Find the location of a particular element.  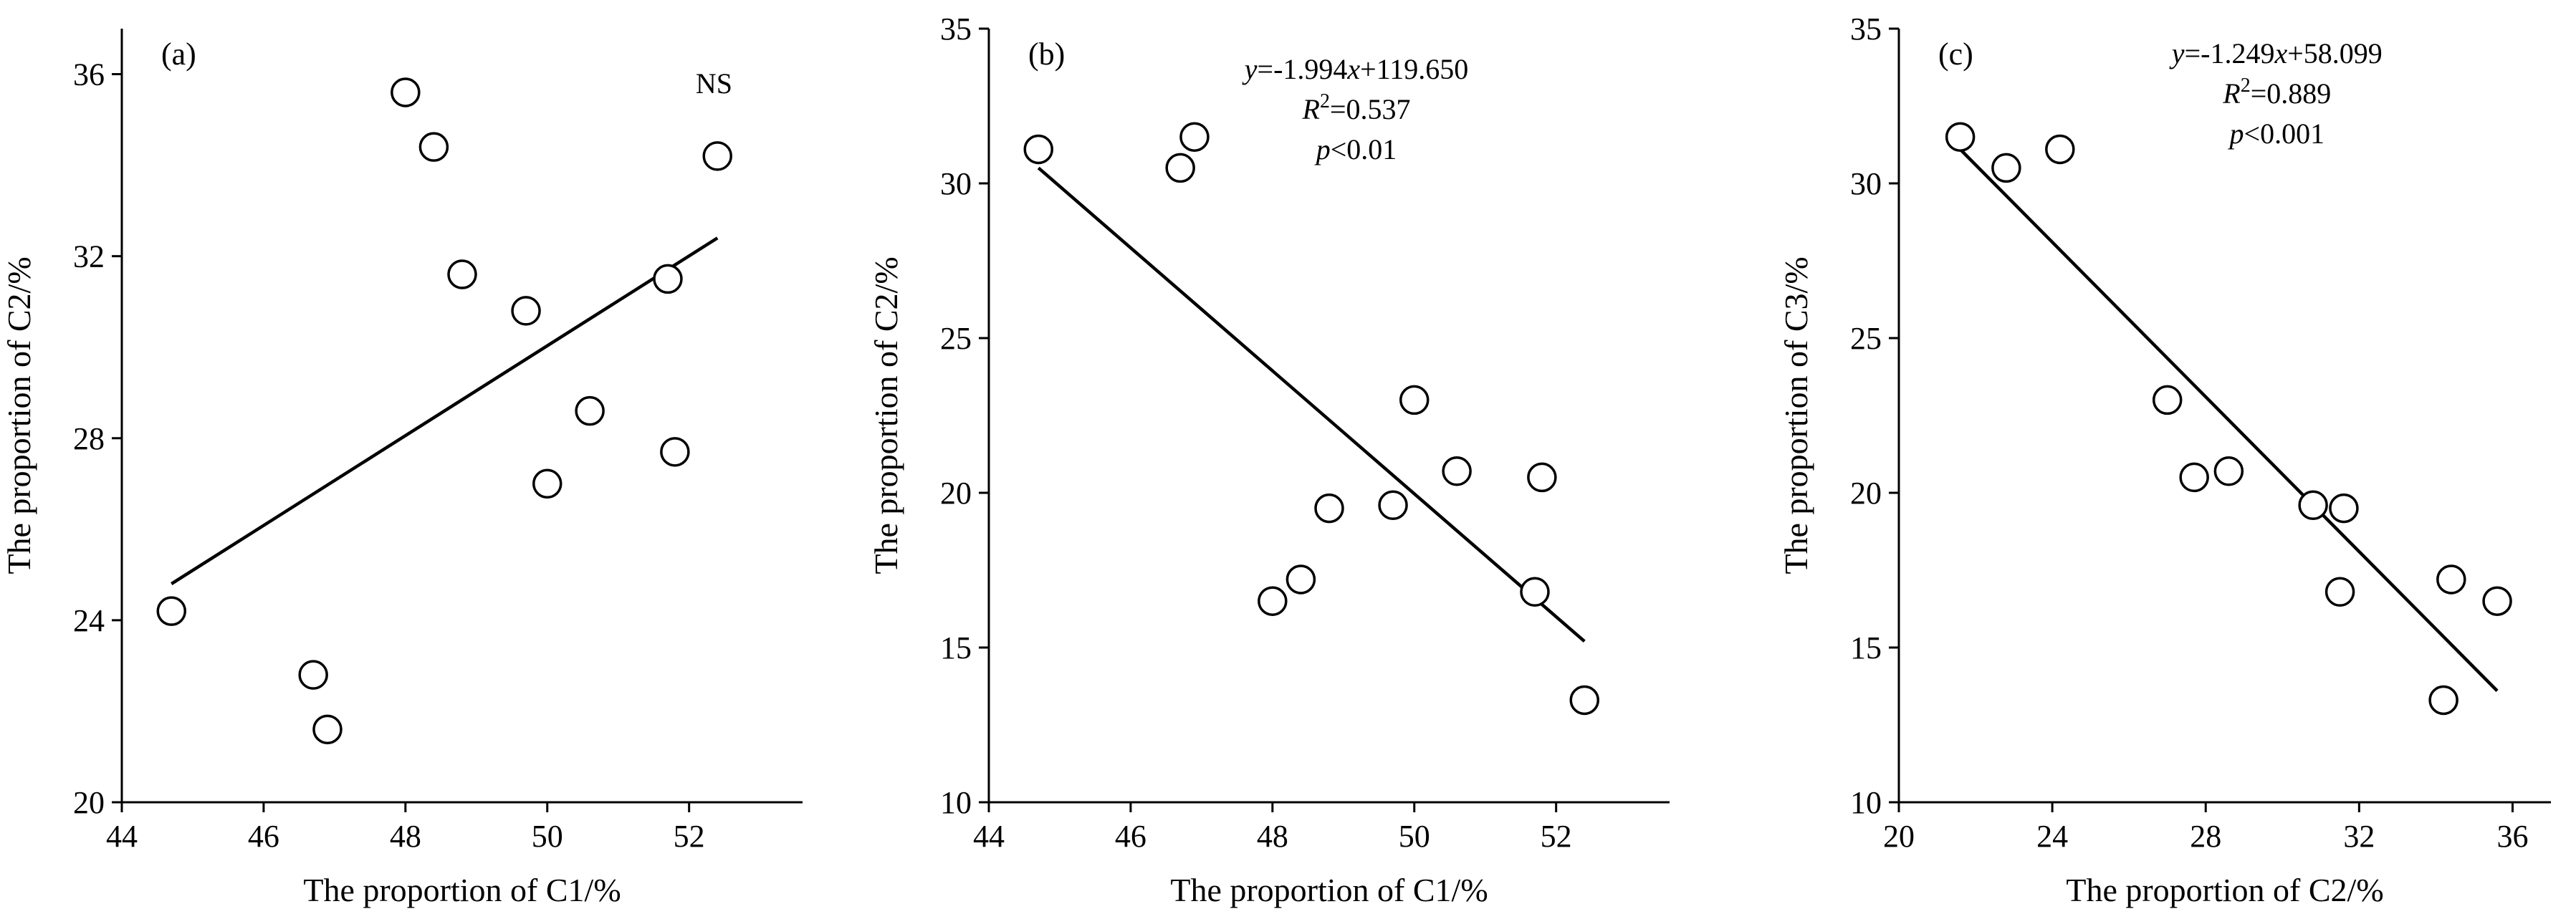

annotation-line-1: NS is located at coordinates (714, 83).